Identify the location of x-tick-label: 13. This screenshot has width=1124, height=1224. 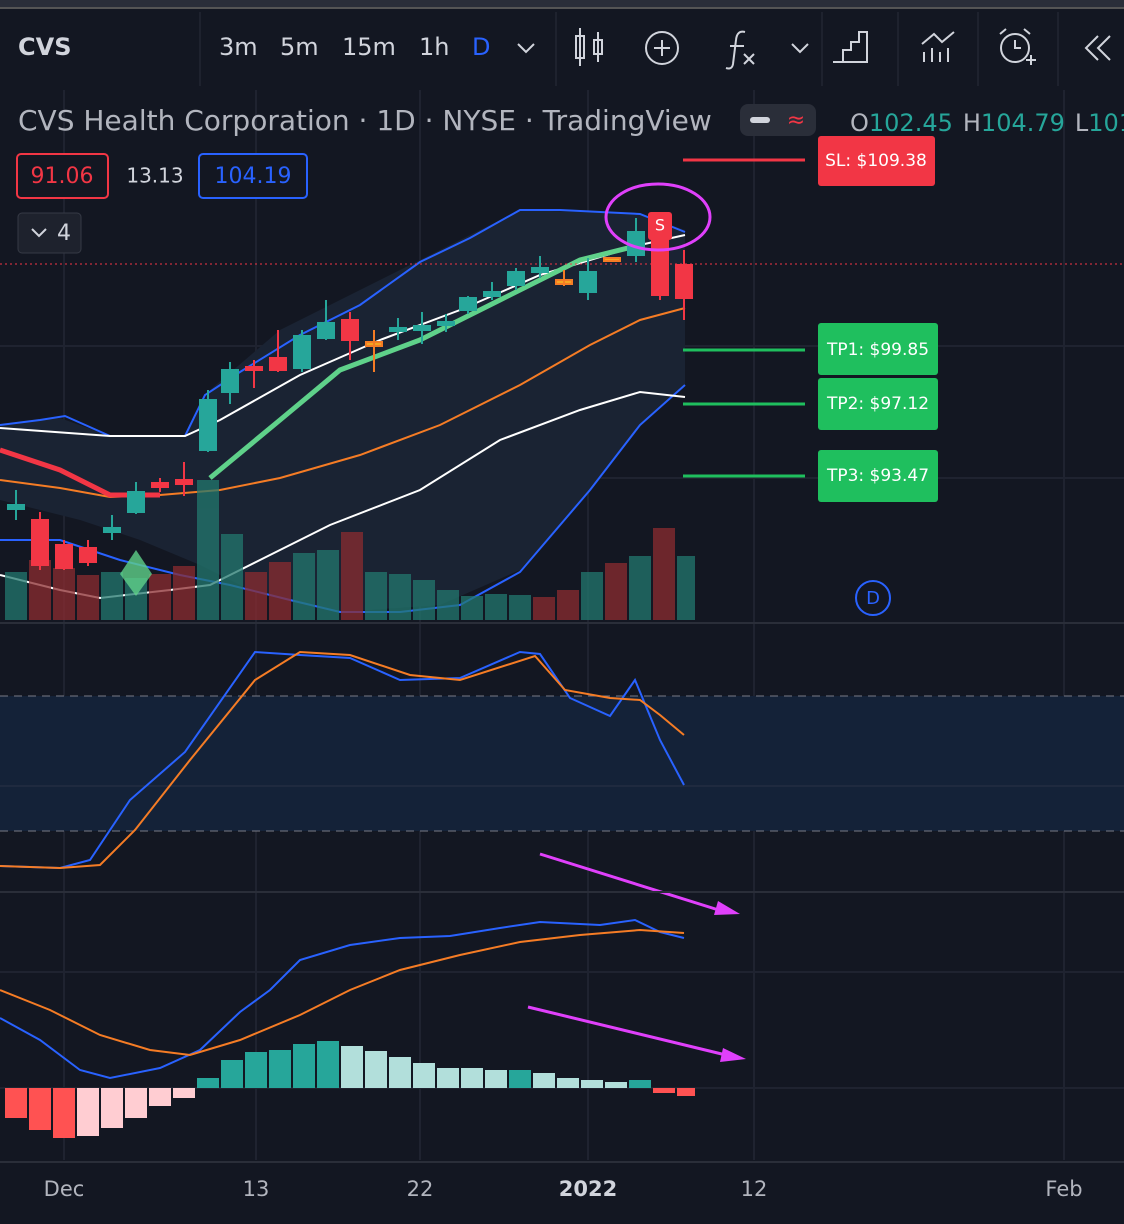
(256, 1189).